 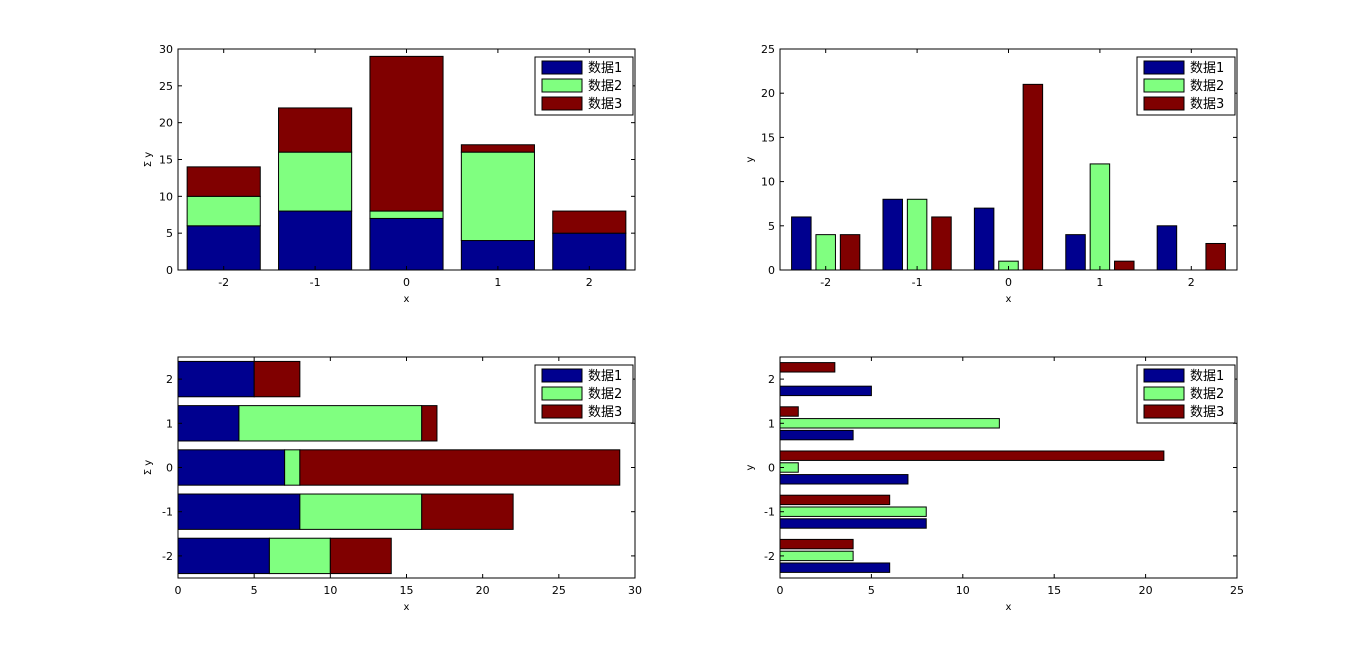 I want to click on x-tick-label: 20, so click(x=483, y=590).